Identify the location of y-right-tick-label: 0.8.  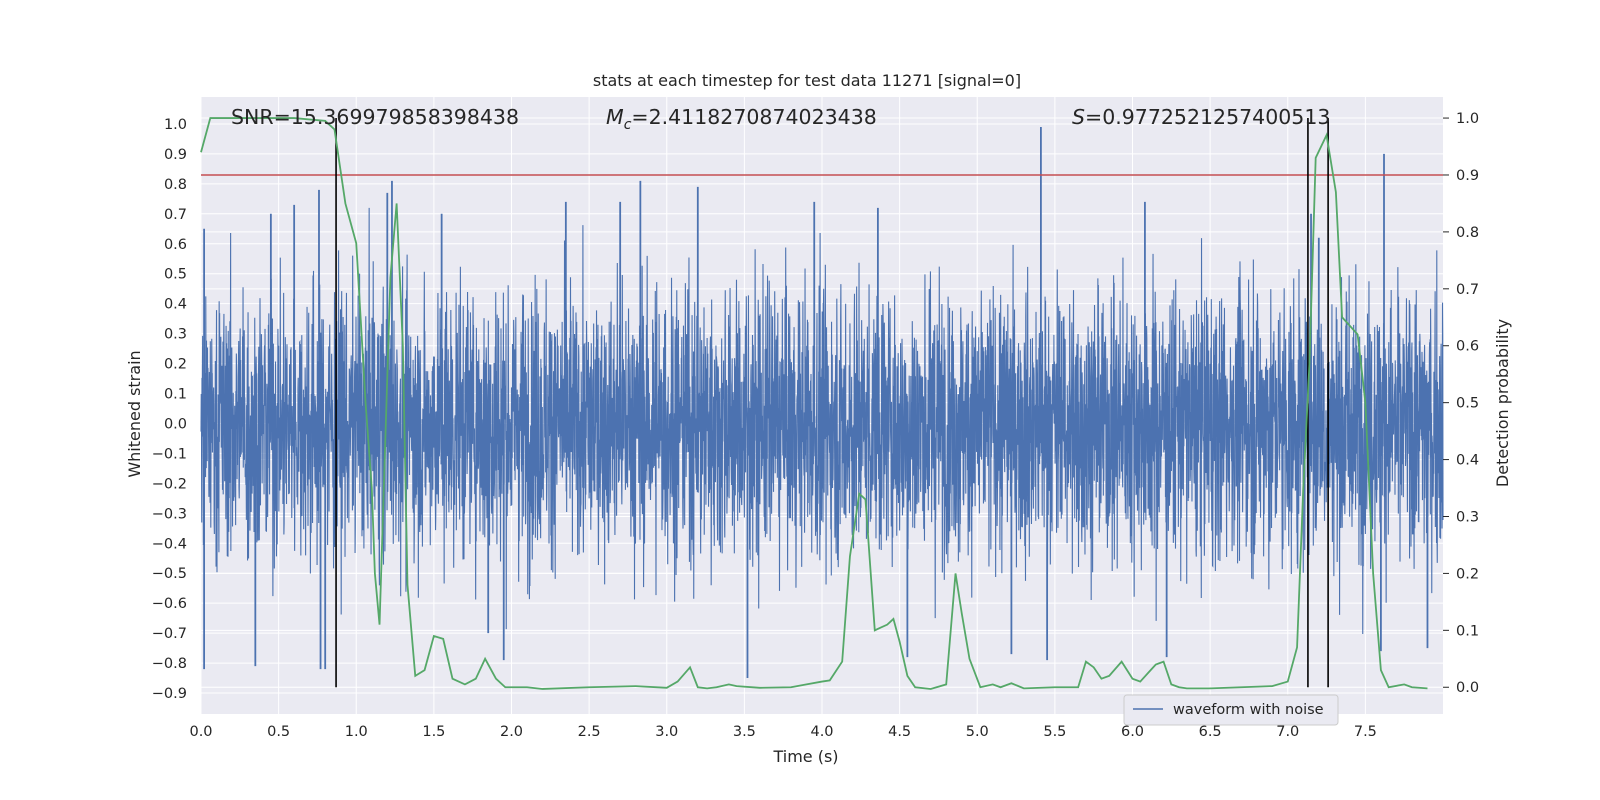
(1467, 233).